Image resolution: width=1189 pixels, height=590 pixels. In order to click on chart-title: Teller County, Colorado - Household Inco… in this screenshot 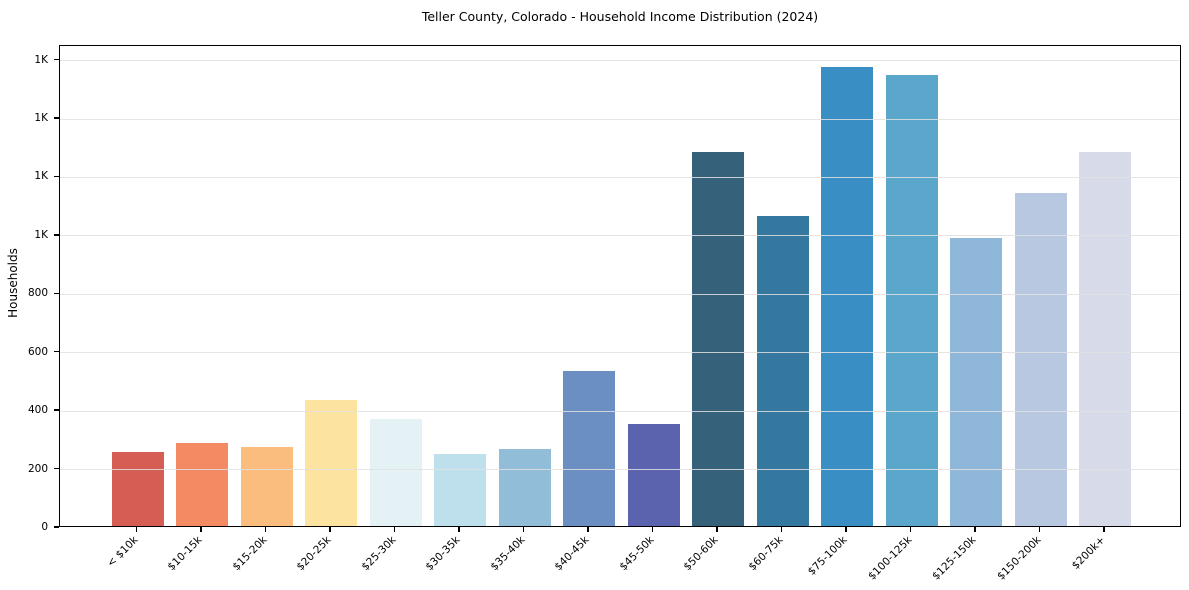, I will do `click(620, 16)`.